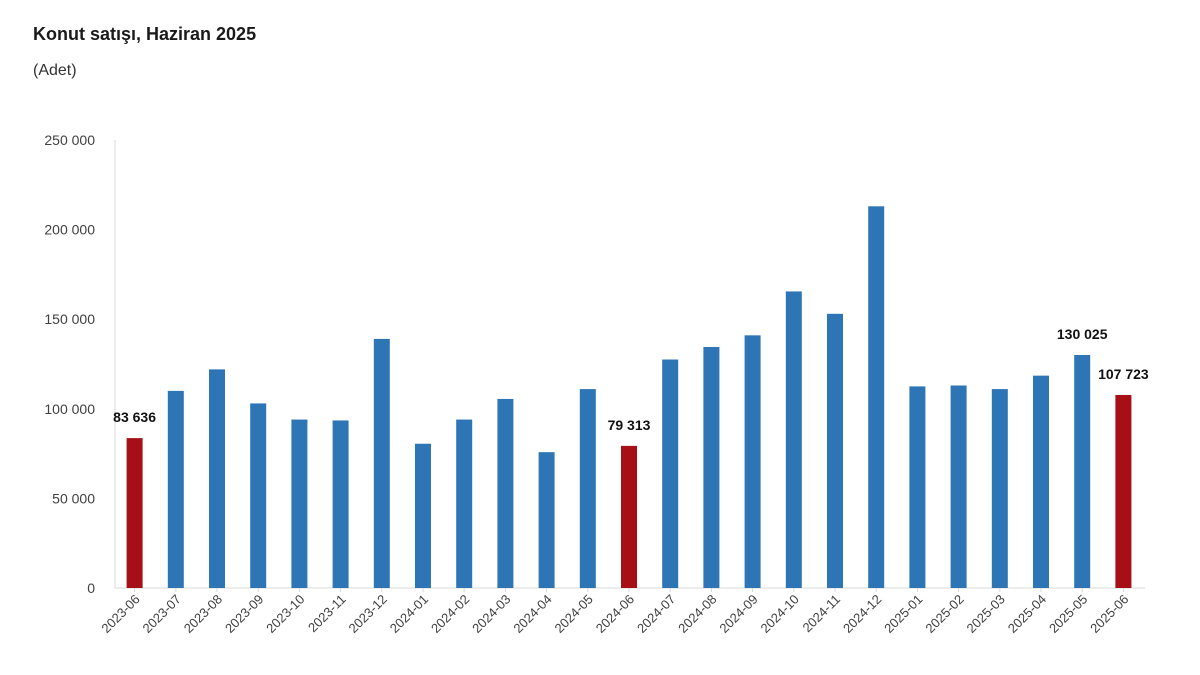  I want to click on x-tick-label: 2024-07, so click(656, 614).